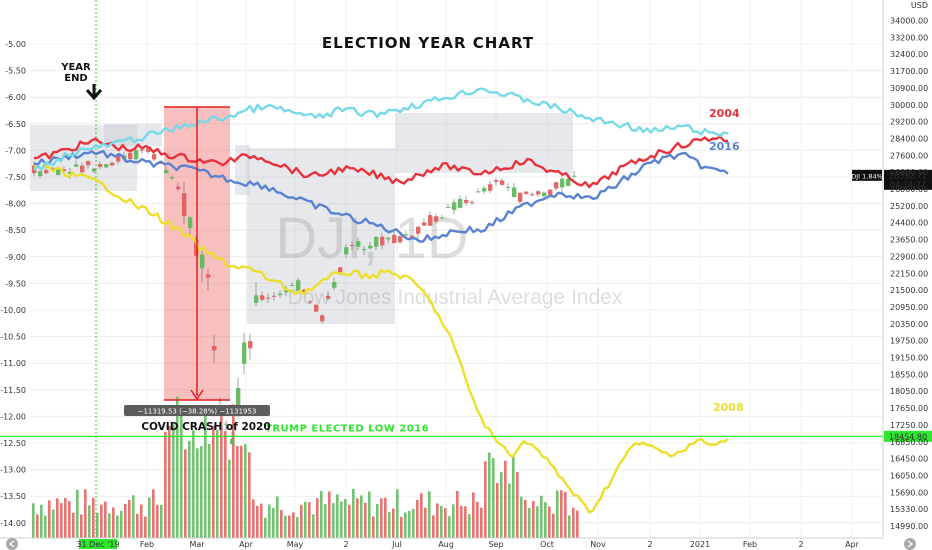 The height and width of the screenshot is (550, 932). I want to click on right-axis-tick-label: 26000.00, so click(909, 189).